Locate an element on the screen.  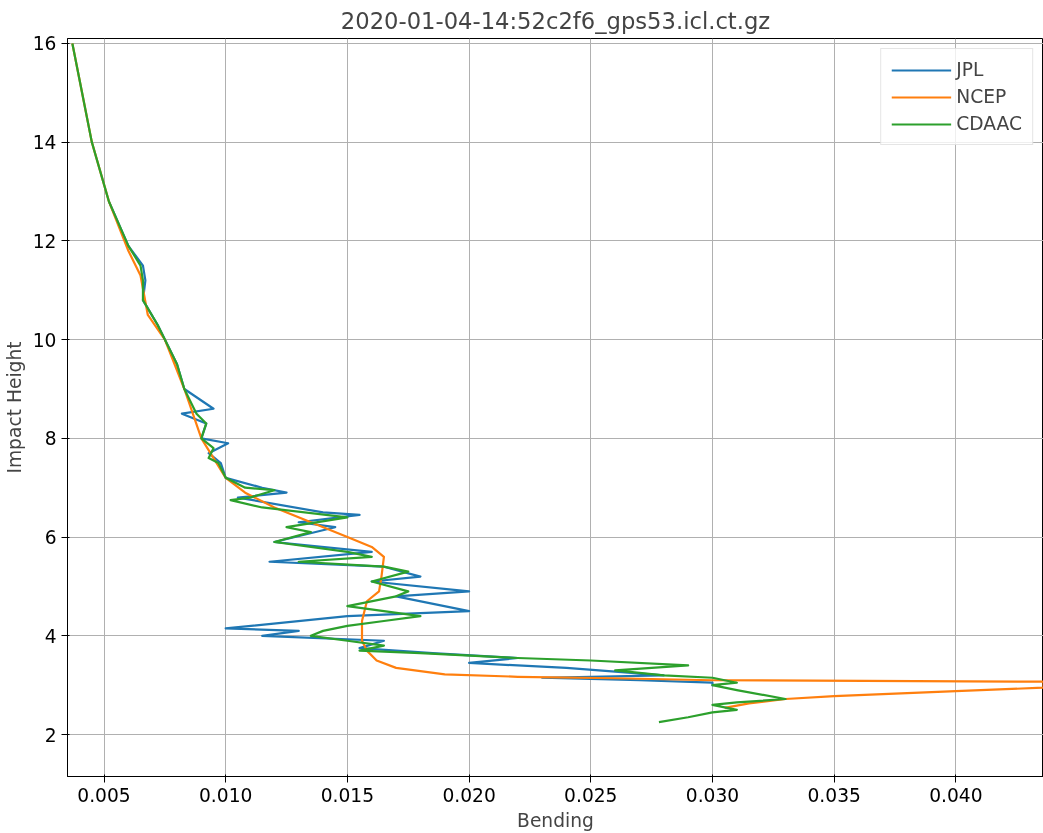
legend-label: JPL is located at coordinates (970, 69).